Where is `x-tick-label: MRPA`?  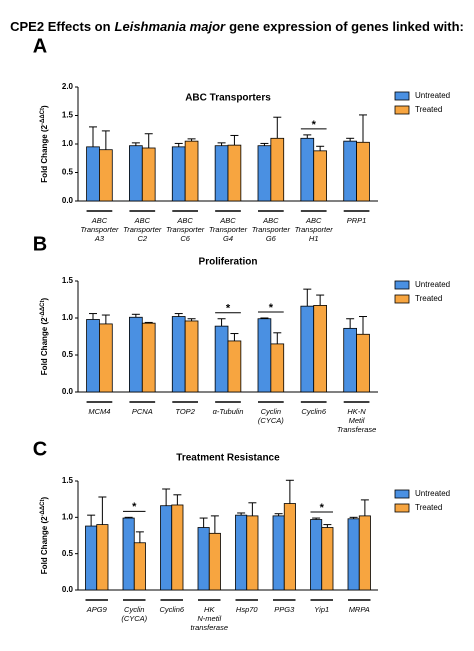
x-tick-label: MRPA is located at coordinates (359, 609).